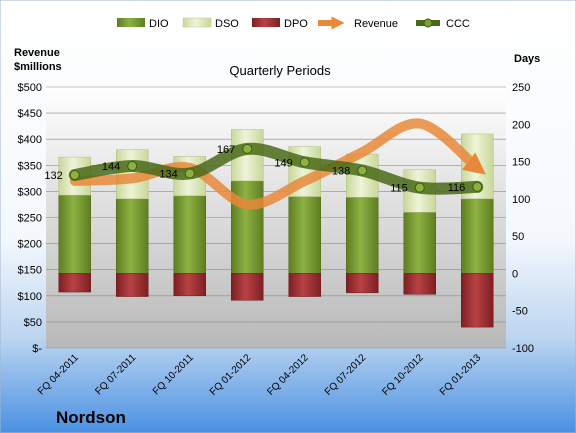 The image size is (576, 433). What do you see at coordinates (168, 175) in the screenshot?
I see `ccc-data-label: 134` at bounding box center [168, 175].